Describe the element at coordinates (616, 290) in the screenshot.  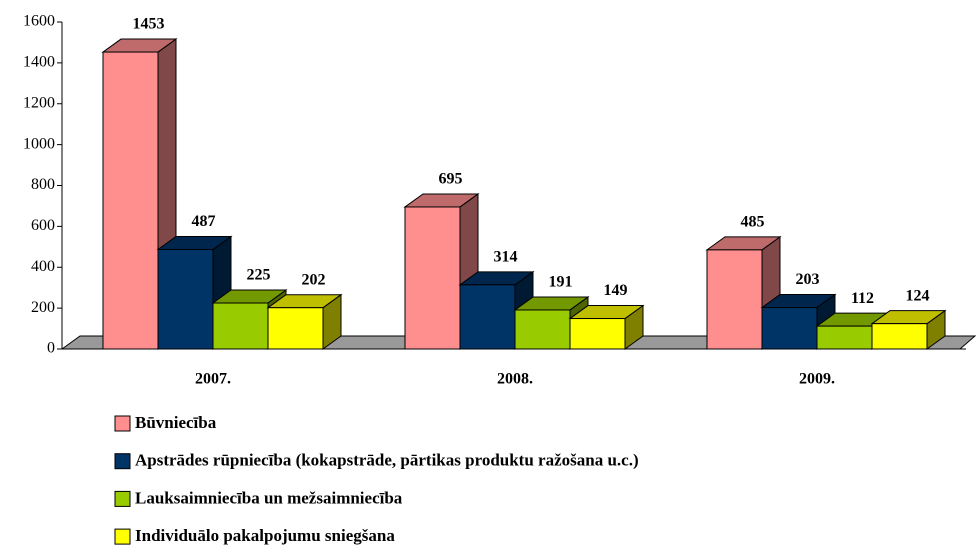
I see `data-label: 149` at that location.